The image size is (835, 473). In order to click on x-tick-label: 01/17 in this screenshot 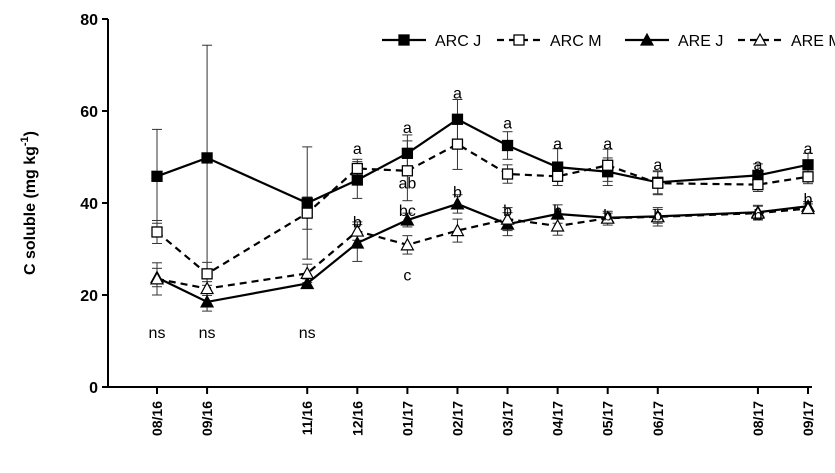, I will do `click(407, 418)`.